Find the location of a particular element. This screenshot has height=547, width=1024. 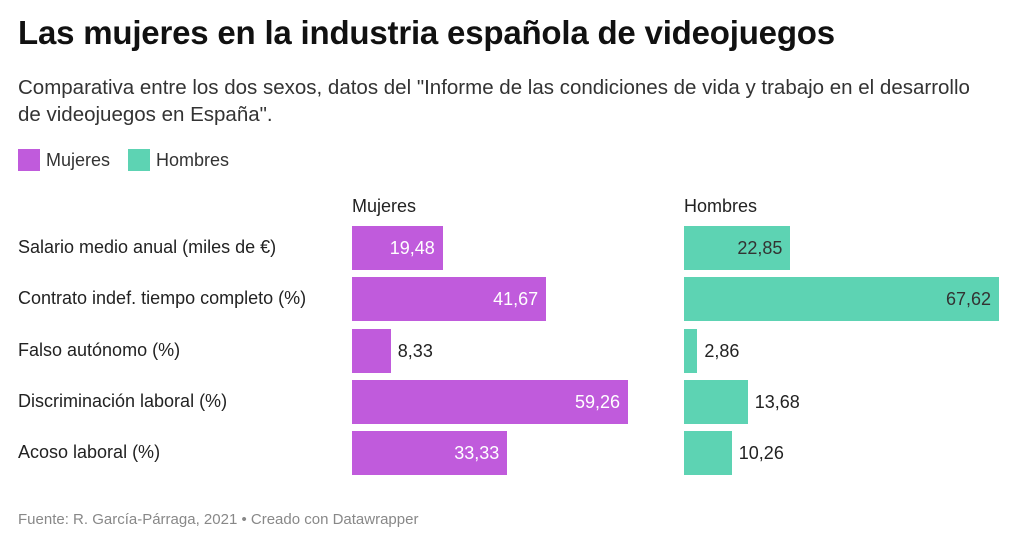

legend: Mujeres Hombres is located at coordinates (132, 160).